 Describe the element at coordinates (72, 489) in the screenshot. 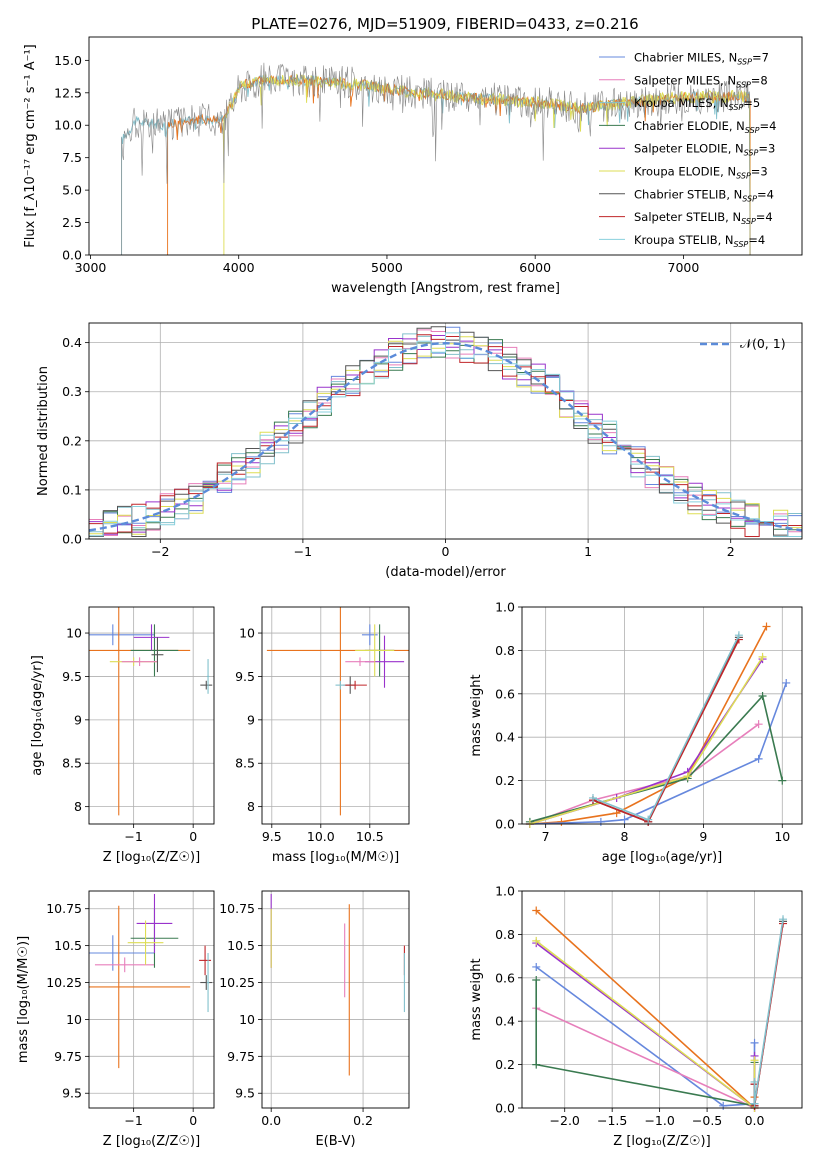

I see `y-tick-label: 0.1` at that location.